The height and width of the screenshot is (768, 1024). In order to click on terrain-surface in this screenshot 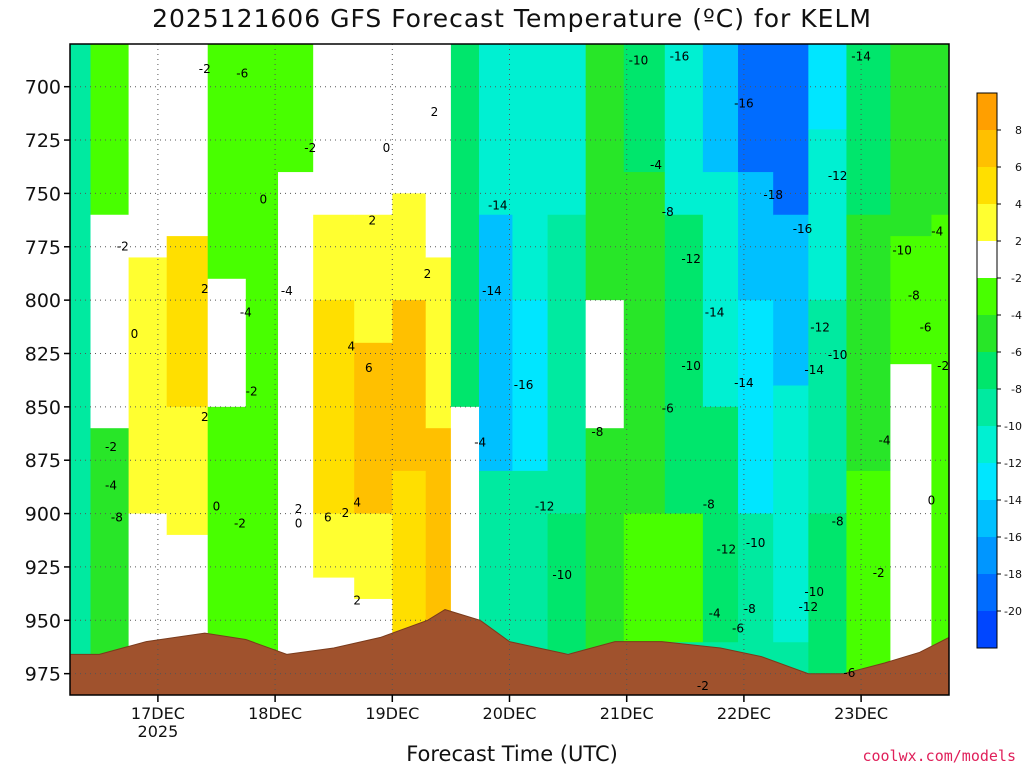, I will do `click(509, 652)`.